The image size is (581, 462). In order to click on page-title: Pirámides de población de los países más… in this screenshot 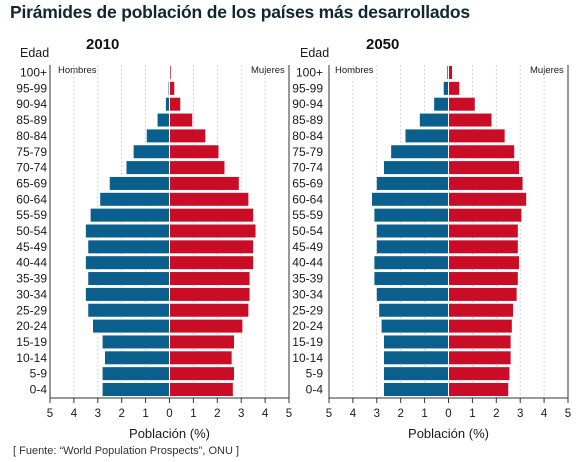, I will do `click(240, 12)`.